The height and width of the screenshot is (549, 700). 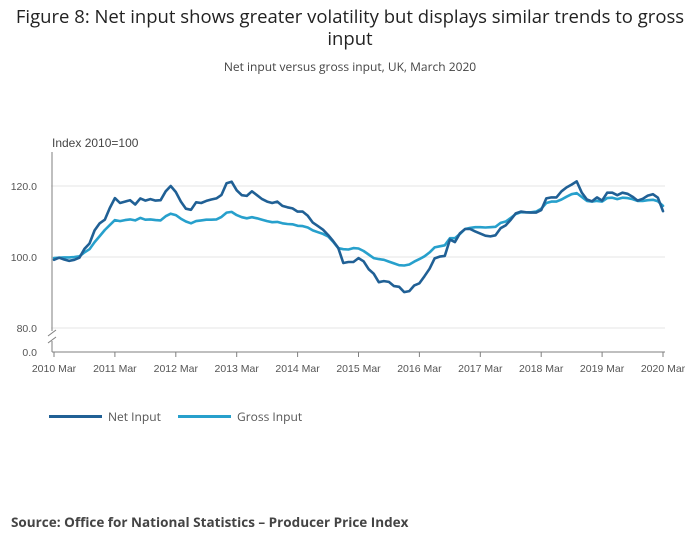 I want to click on legend: Net Input Gross Input, so click(x=350, y=416).